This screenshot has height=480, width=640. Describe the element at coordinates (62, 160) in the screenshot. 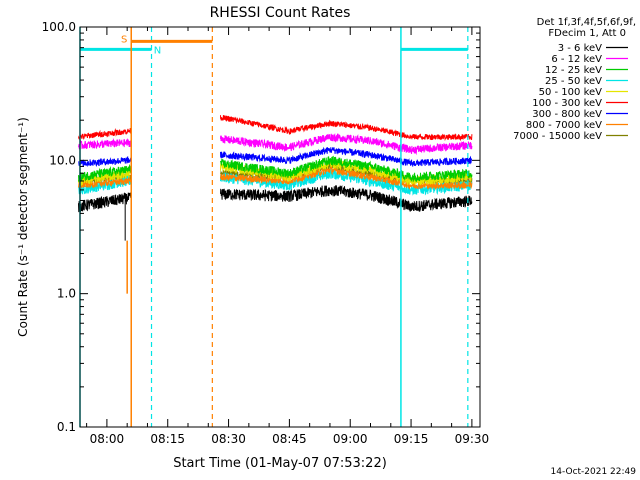

I see `y-tick-label: 10.0` at that location.